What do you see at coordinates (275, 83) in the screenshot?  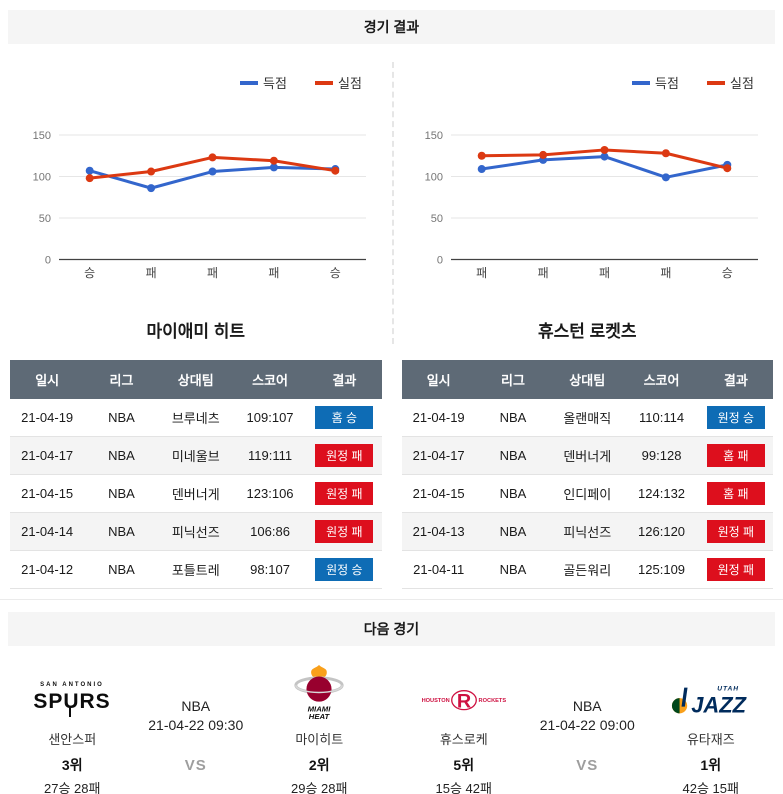 I see `legend-label: 득점` at bounding box center [275, 83].